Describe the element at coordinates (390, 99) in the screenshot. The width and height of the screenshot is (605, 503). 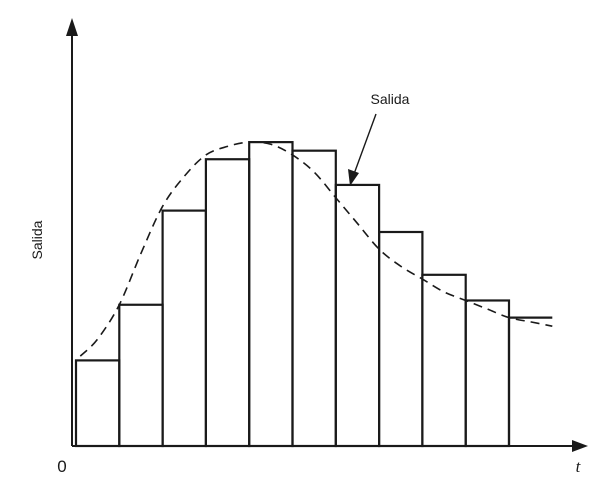
I see `annotation-label: Salida` at that location.